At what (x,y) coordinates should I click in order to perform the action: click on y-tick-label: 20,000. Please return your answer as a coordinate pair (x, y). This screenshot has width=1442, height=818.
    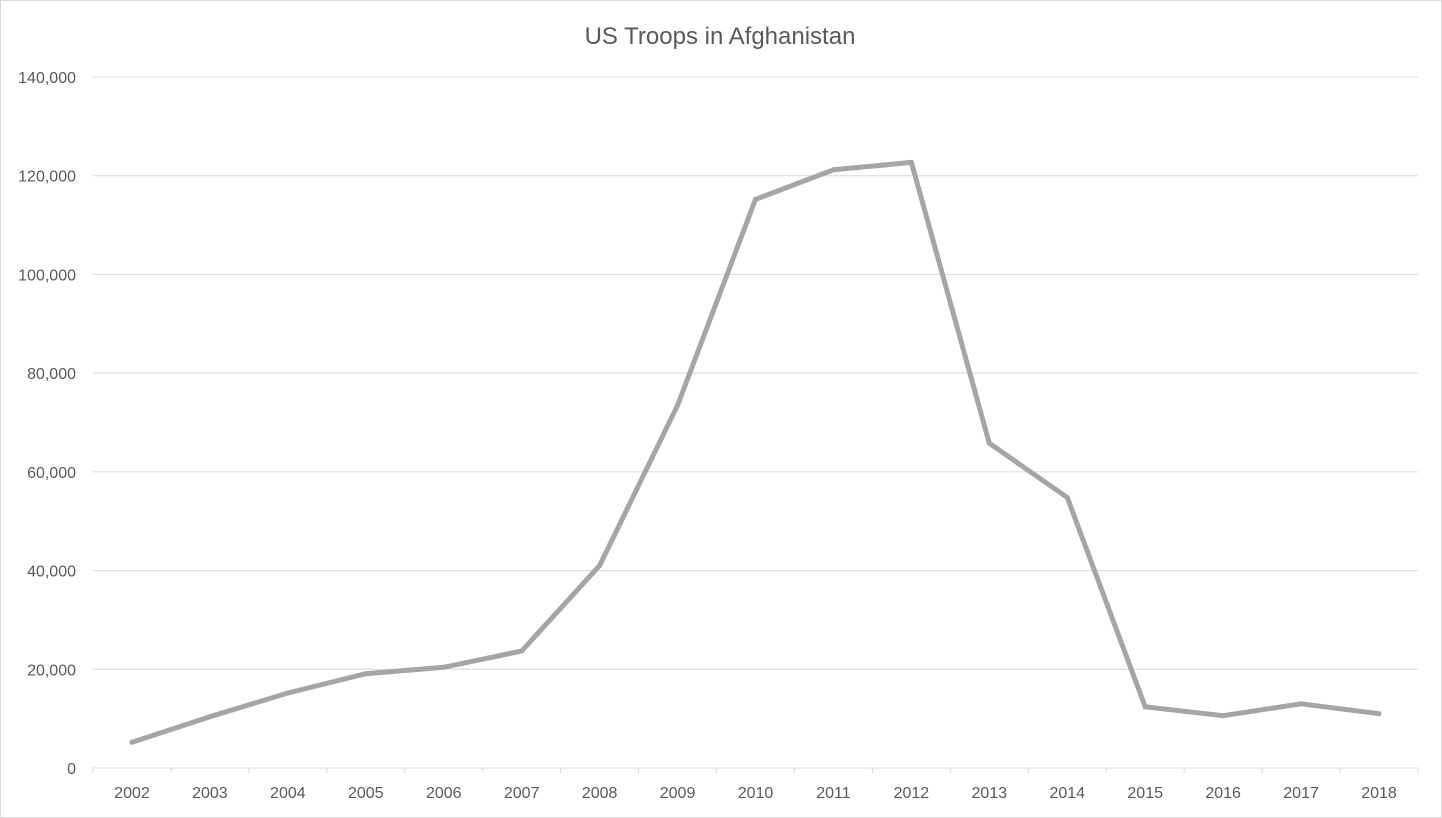
    Looking at the image, I should click on (51, 670).